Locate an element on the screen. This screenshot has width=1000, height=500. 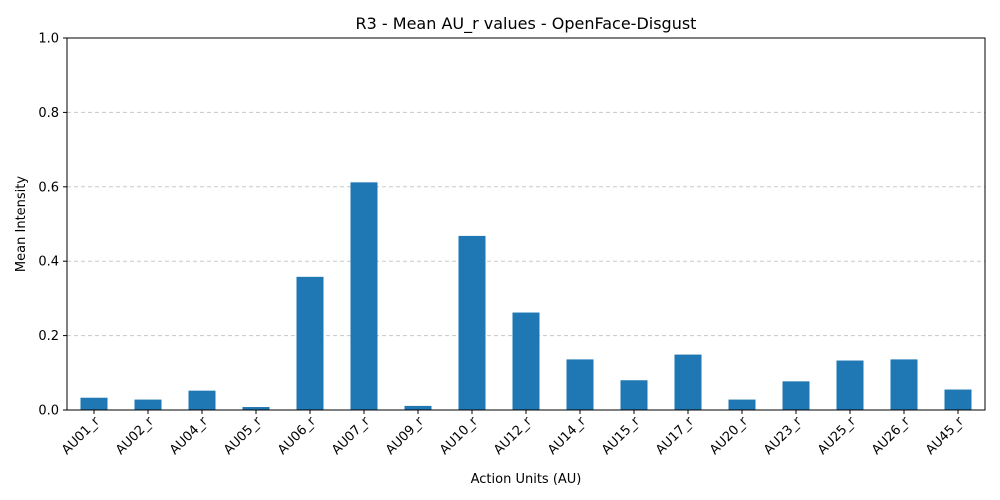
bar-au45-r is located at coordinates (958, 399).